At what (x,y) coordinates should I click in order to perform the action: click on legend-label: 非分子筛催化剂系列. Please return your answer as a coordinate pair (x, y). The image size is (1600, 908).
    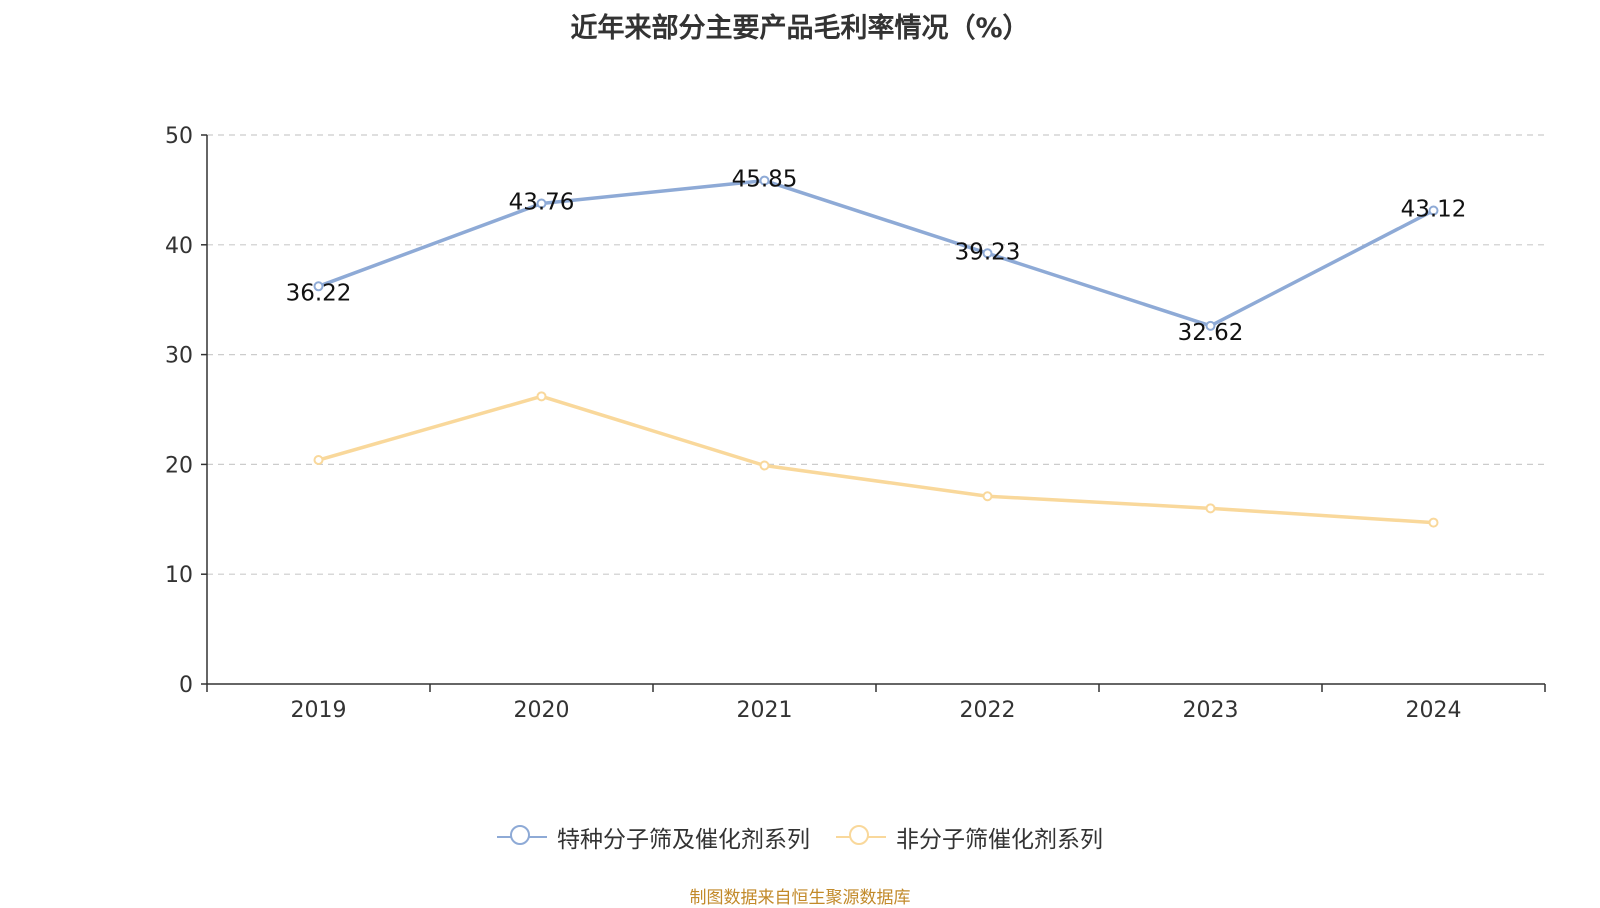
    Looking at the image, I should click on (999, 840).